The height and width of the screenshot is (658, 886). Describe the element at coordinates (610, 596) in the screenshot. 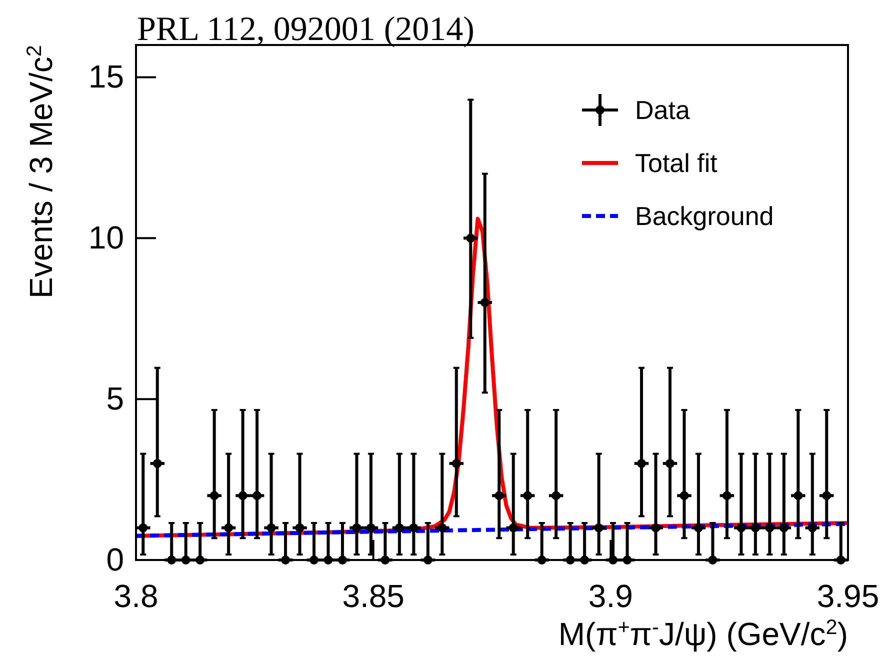

I see `x-tick-label: 3.9` at that location.